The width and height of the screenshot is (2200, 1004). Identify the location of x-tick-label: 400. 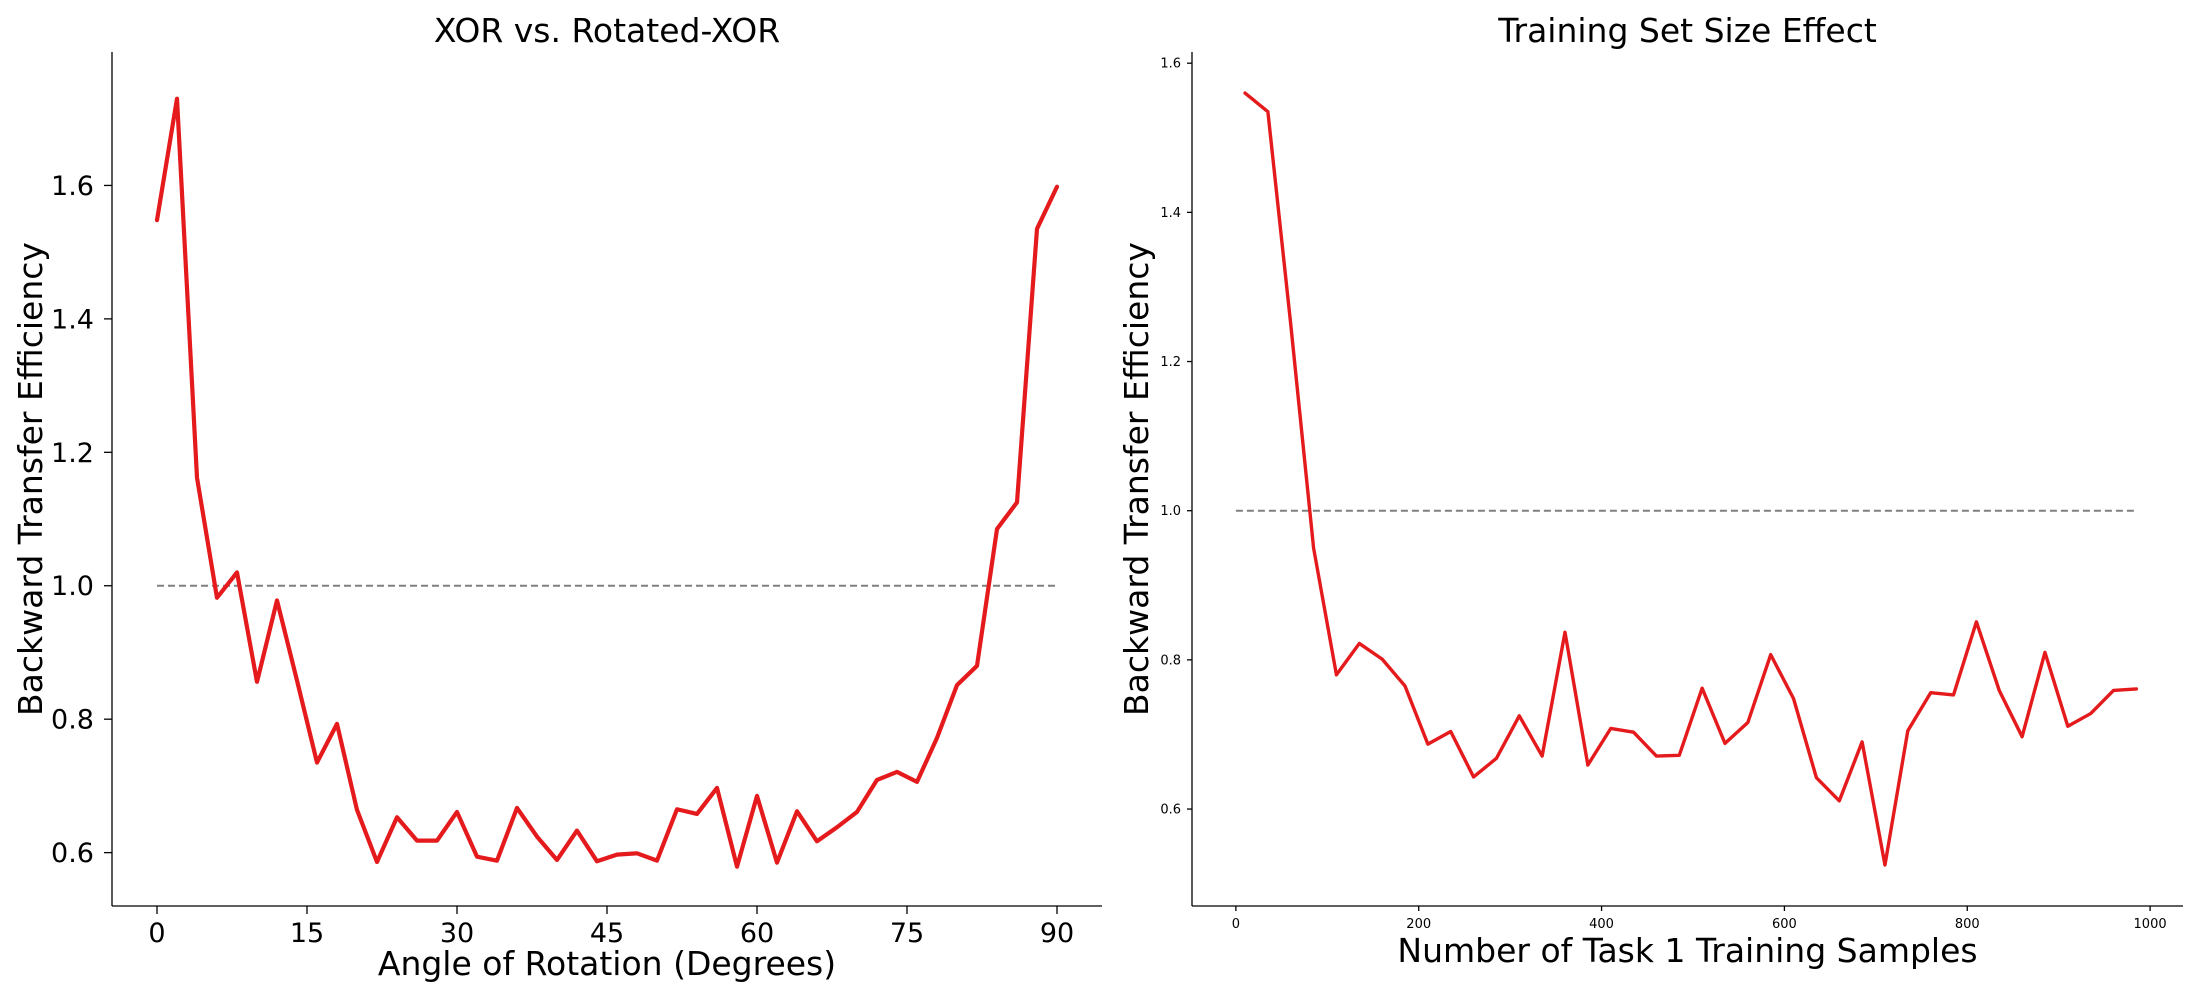
(1601, 924).